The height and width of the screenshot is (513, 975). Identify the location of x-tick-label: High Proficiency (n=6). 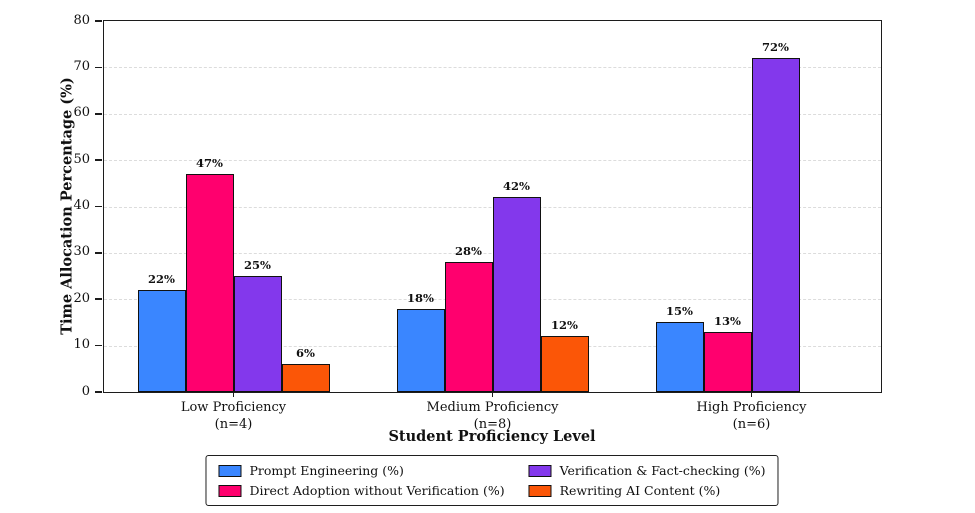
(752, 417).